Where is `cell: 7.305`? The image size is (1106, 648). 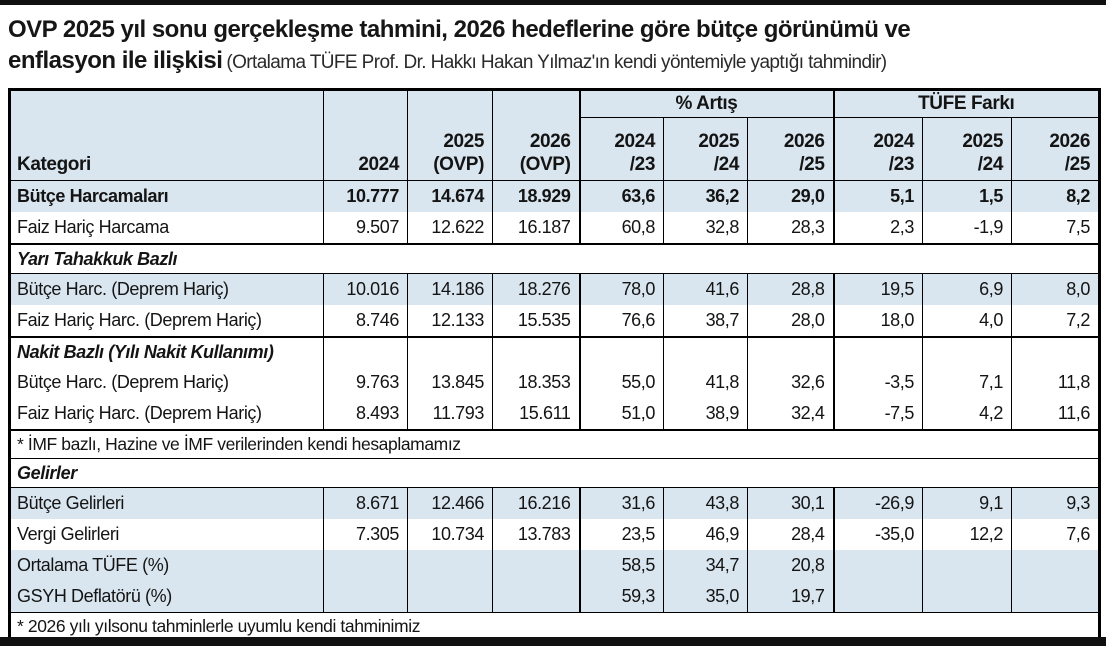 cell: 7.305 is located at coordinates (365, 534).